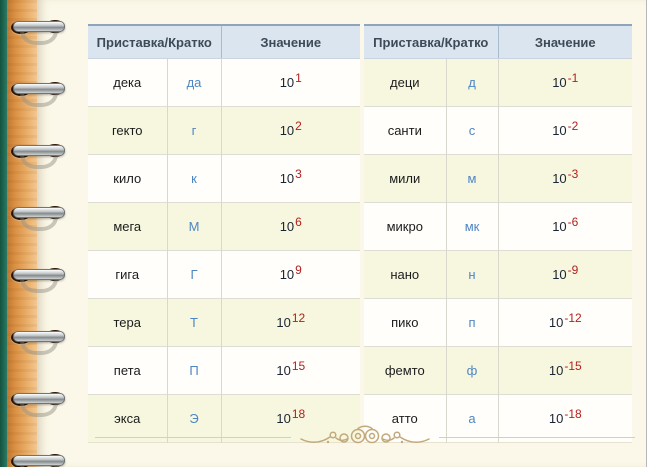 Image resolution: width=651 pixels, height=467 pixels. What do you see at coordinates (472, 130) in the screenshot?
I see `abbreviation-cell: с` at bounding box center [472, 130].